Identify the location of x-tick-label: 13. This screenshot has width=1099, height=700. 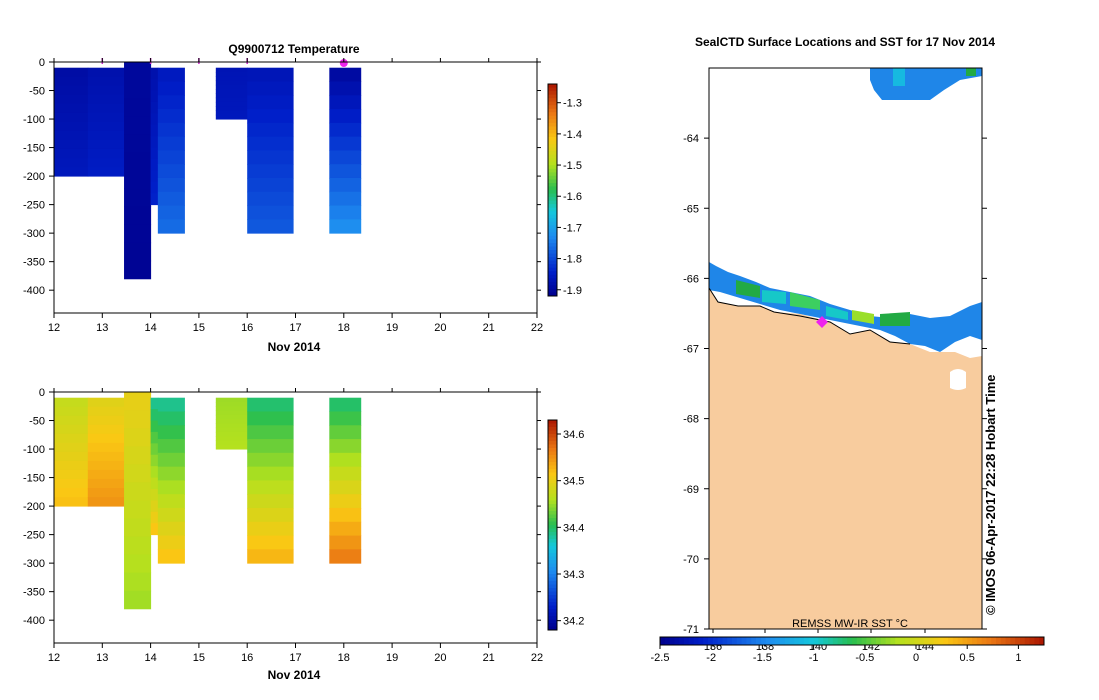
(102, 658).